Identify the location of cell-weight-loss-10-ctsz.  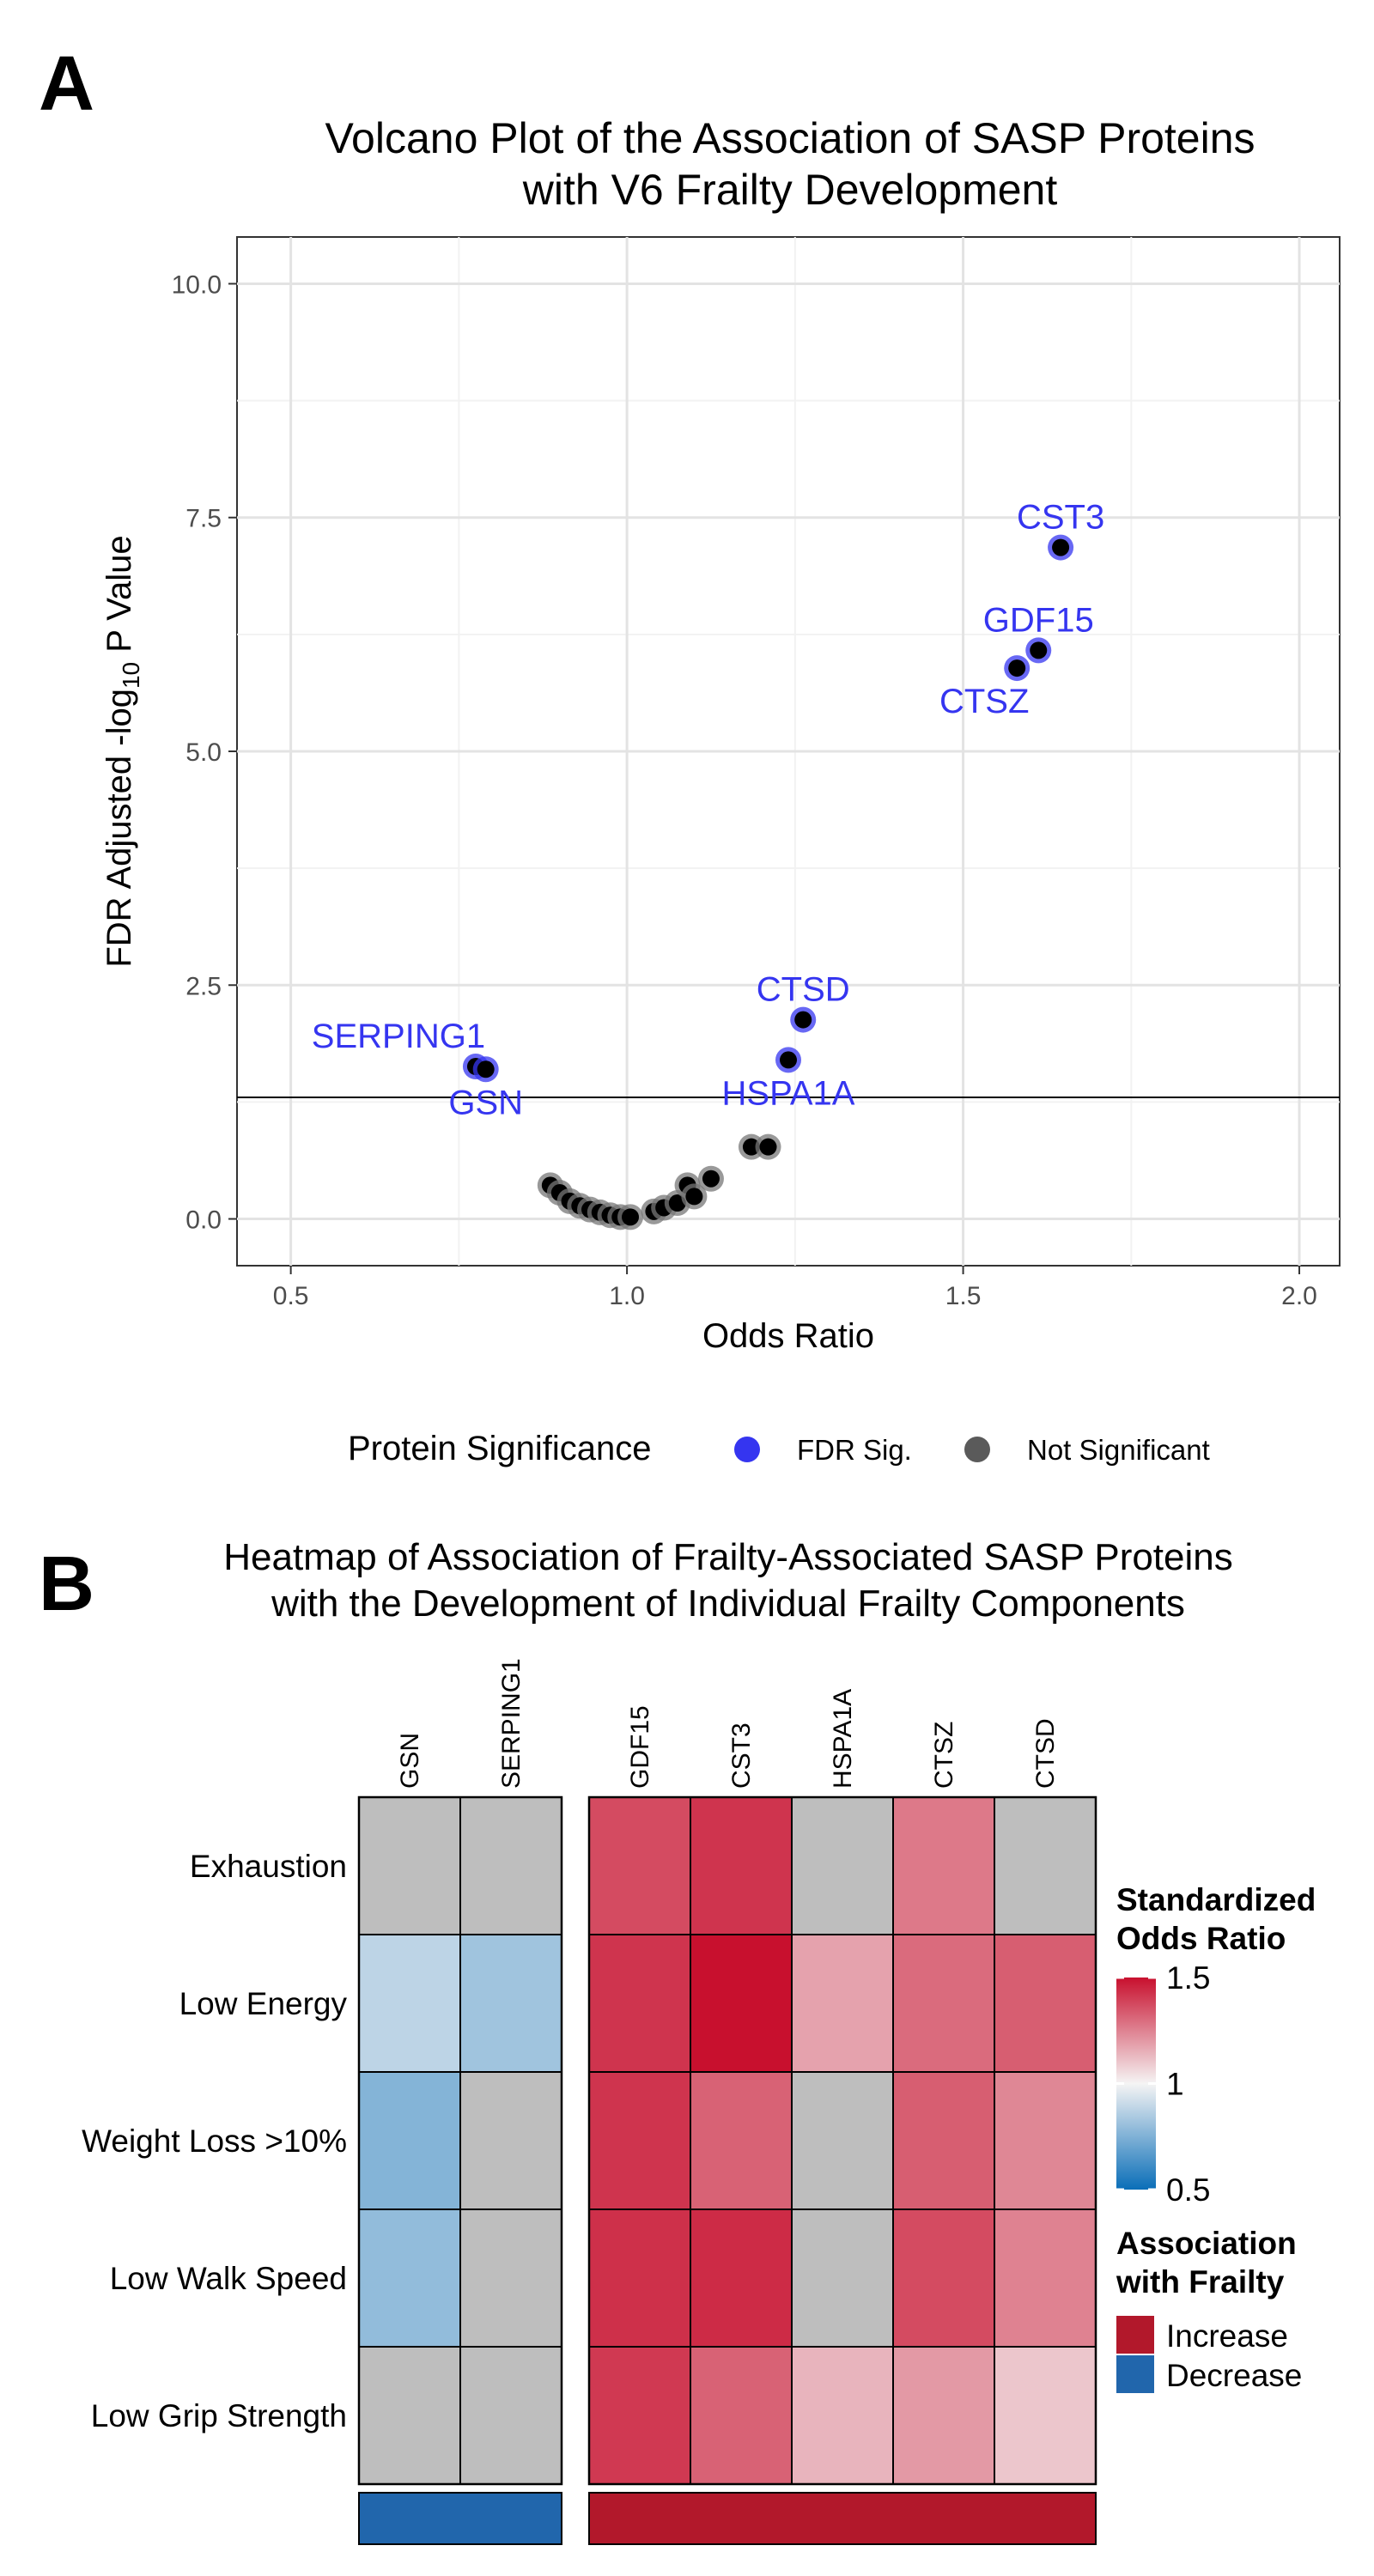
(943, 2141).